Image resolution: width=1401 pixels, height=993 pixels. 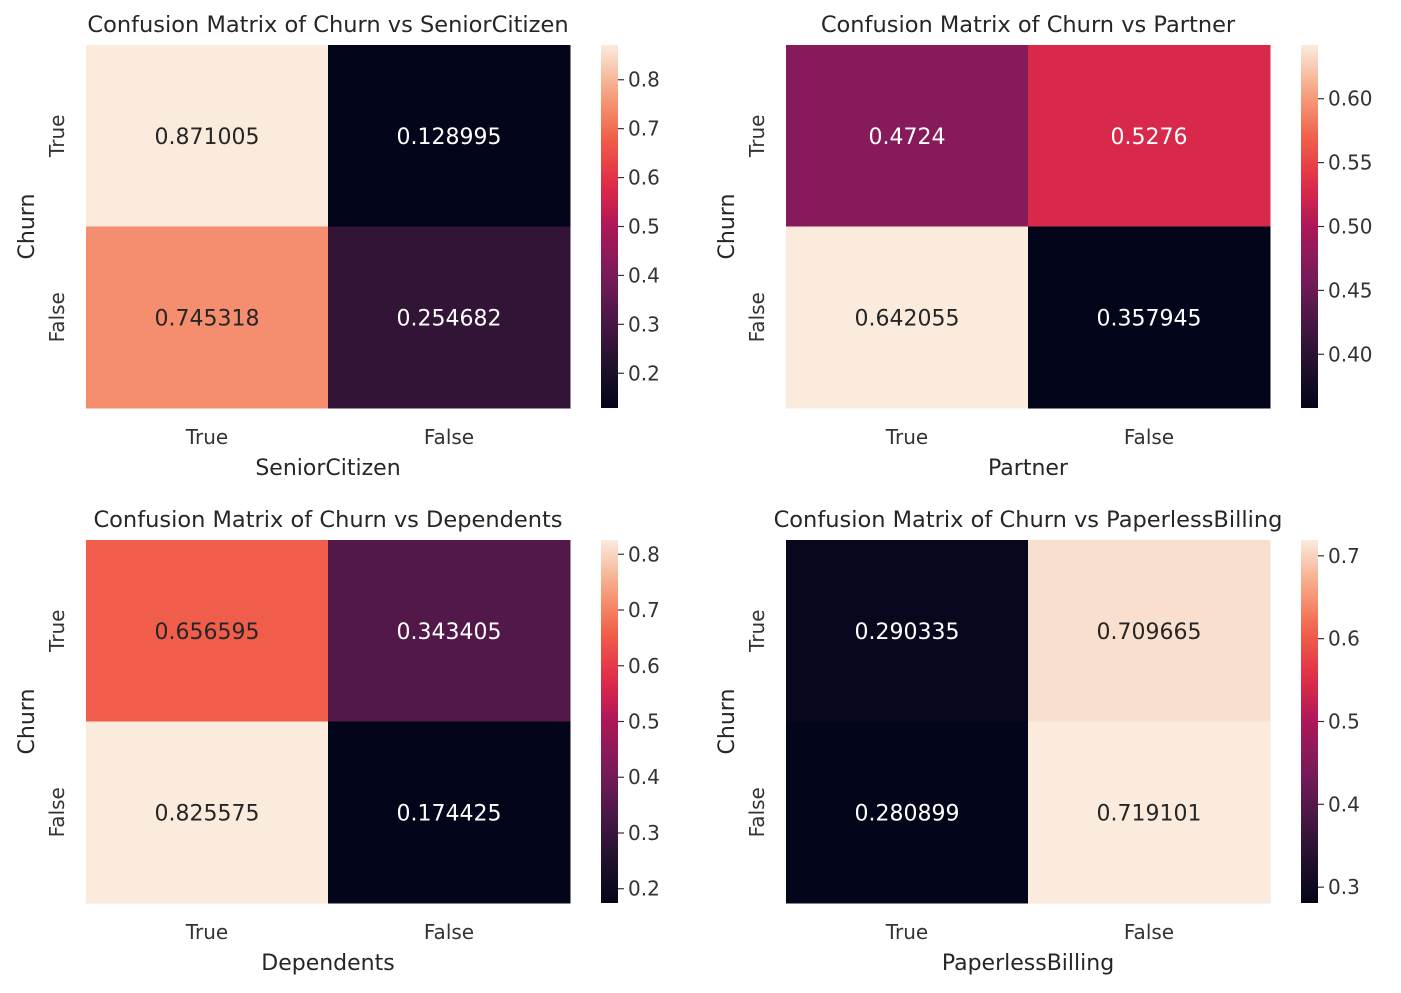 What do you see at coordinates (1028, 25) in the screenshot?
I see `chart-title: Confusion Matrix of Churn vs Partner` at bounding box center [1028, 25].